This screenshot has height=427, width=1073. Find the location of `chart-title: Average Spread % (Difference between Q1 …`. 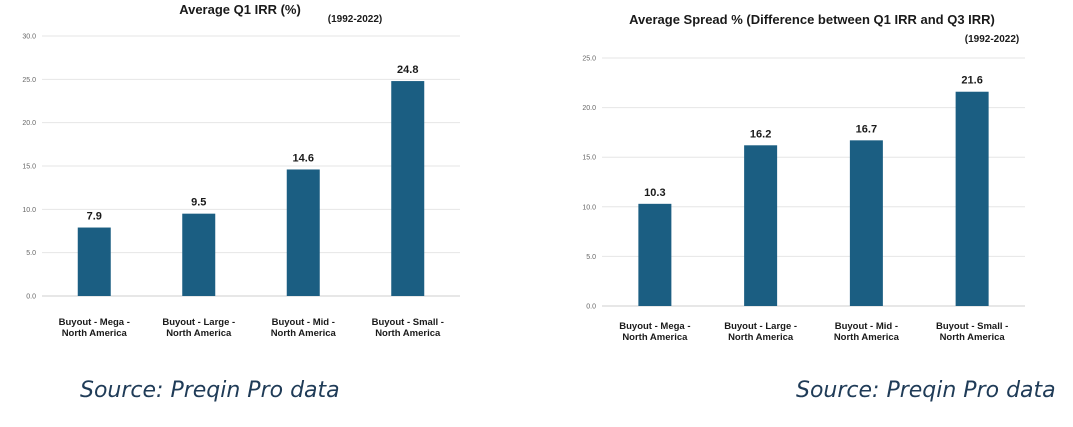

chart-title: Average Spread % (Difference between Q1 … is located at coordinates (812, 19).